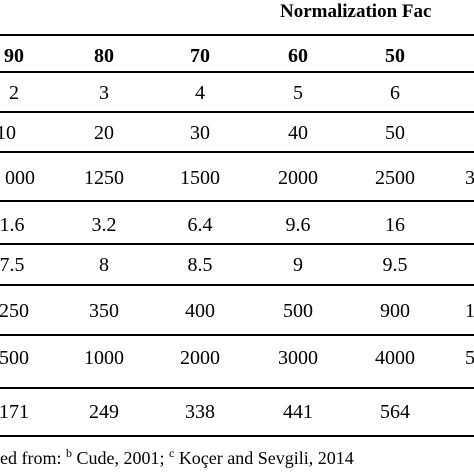  What do you see at coordinates (14, 56) in the screenshot?
I see `column-header: 90` at bounding box center [14, 56].